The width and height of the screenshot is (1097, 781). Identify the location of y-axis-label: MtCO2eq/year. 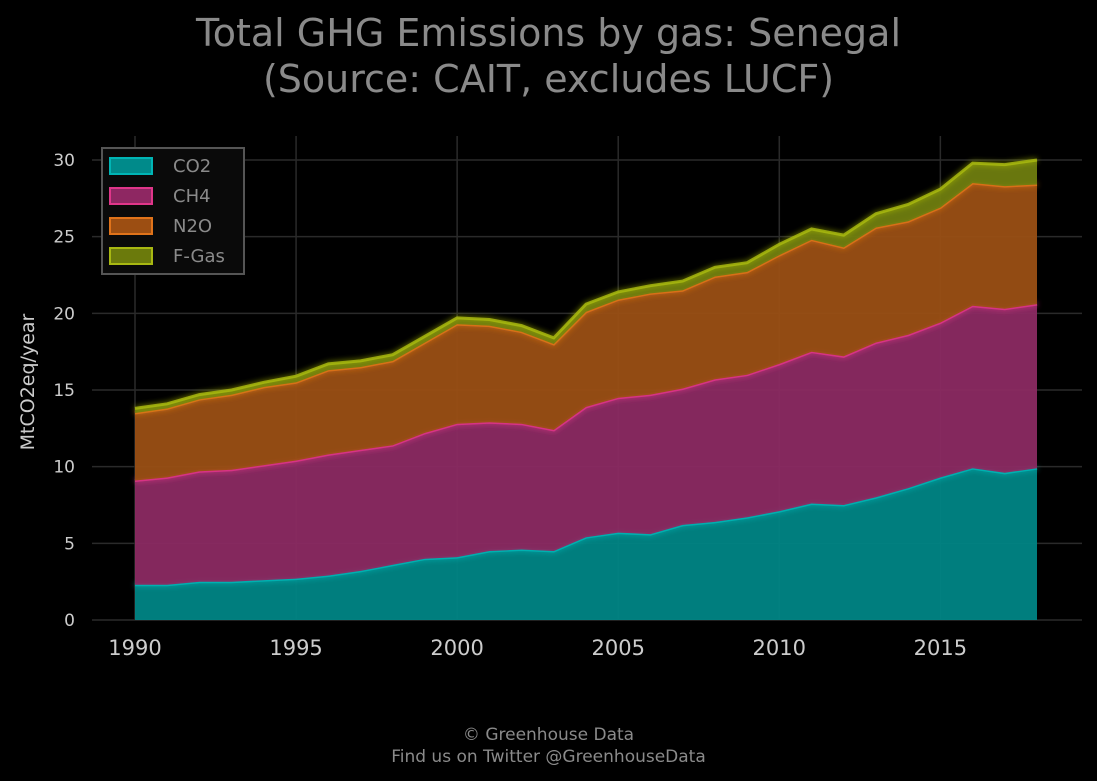
(28, 381).